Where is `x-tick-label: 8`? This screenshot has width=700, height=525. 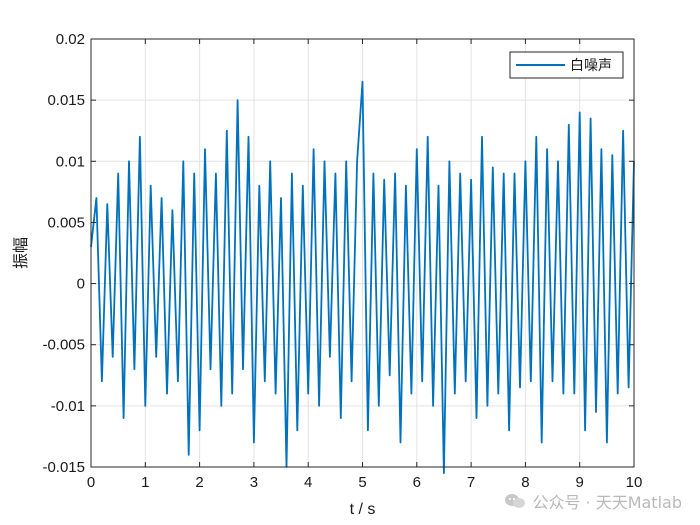 x-tick-label: 8 is located at coordinates (525, 482).